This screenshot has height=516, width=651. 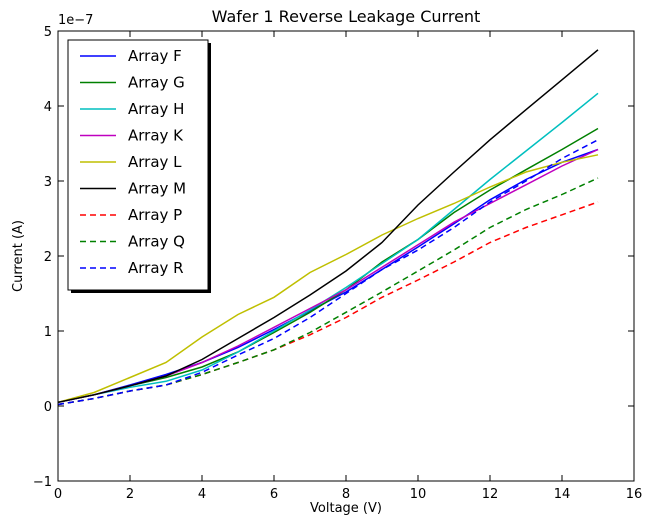 I want to click on legend-label: Array K, so click(x=156, y=136).